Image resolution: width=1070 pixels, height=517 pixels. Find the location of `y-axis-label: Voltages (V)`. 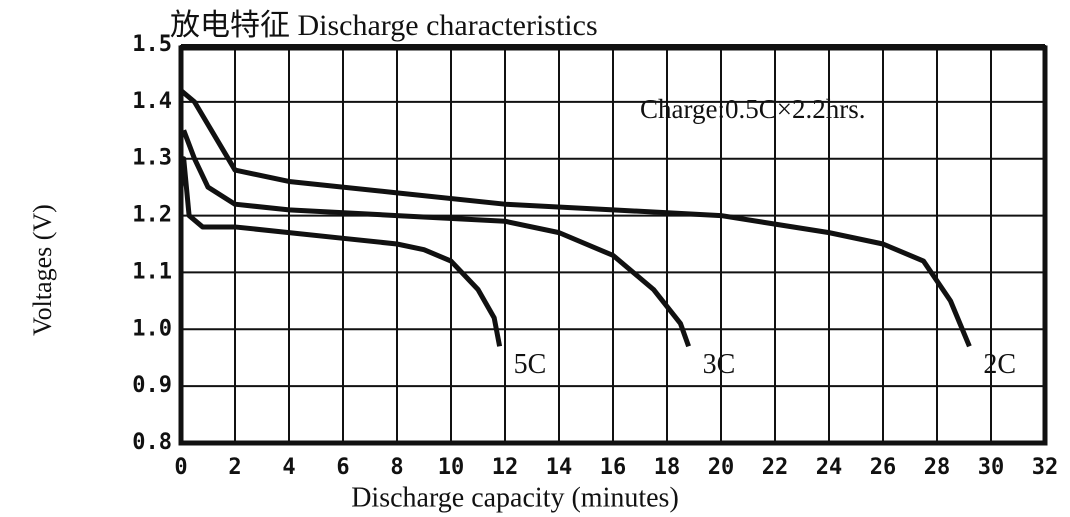

y-axis-label: Voltages (V) is located at coordinates (42, 270).